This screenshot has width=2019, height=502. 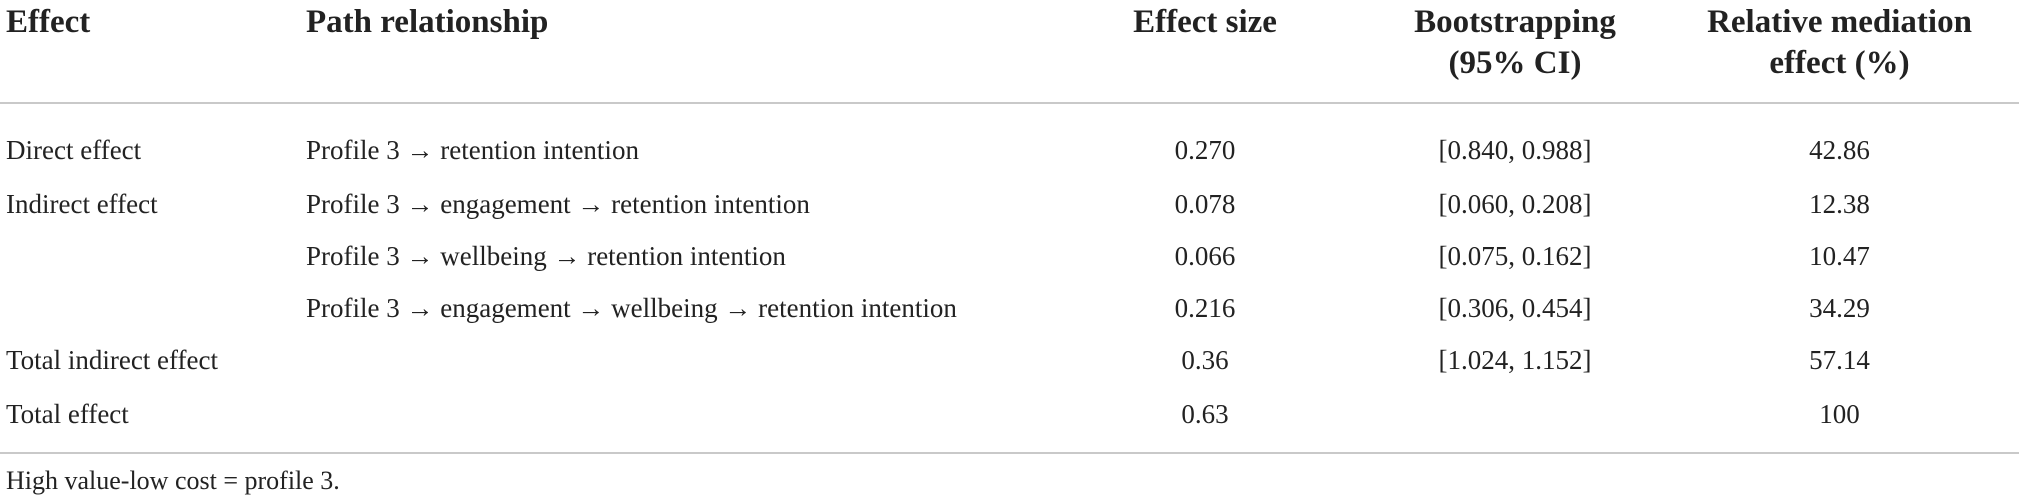 What do you see at coordinates (1515, 359) in the screenshot?
I see `cell-ci: [1.024, 1.152]` at bounding box center [1515, 359].